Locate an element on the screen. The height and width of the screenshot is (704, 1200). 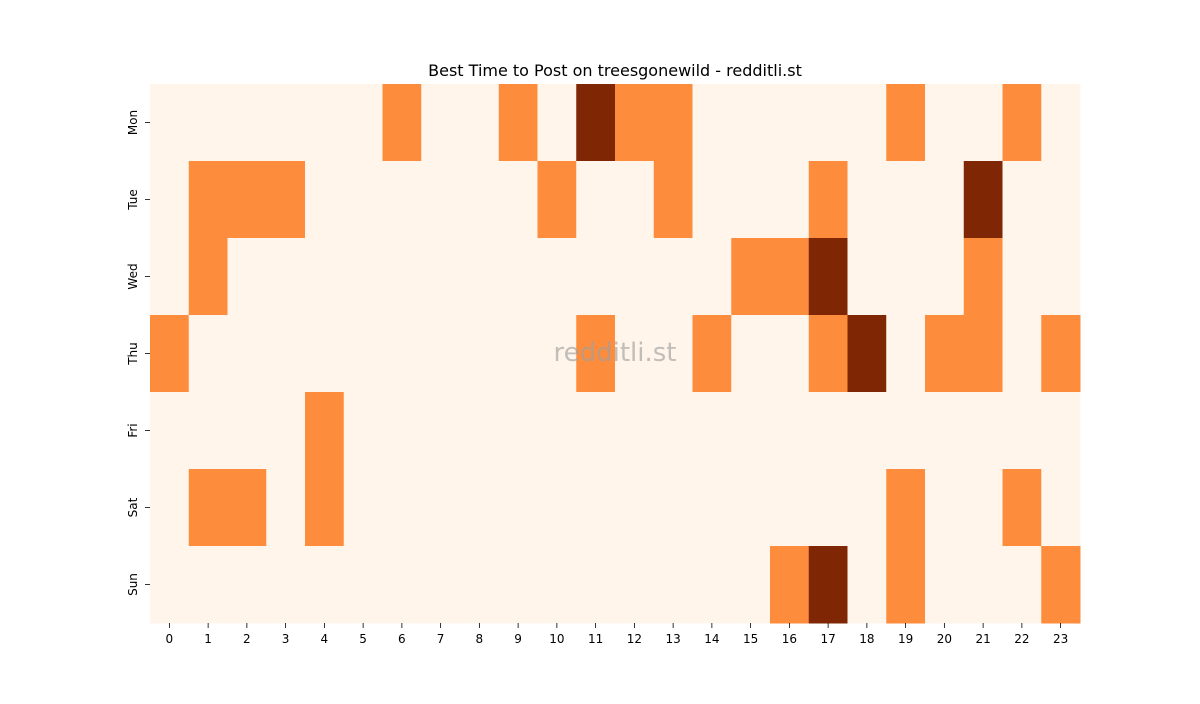
x-tick-label-23: 23 is located at coordinates (1060, 639).